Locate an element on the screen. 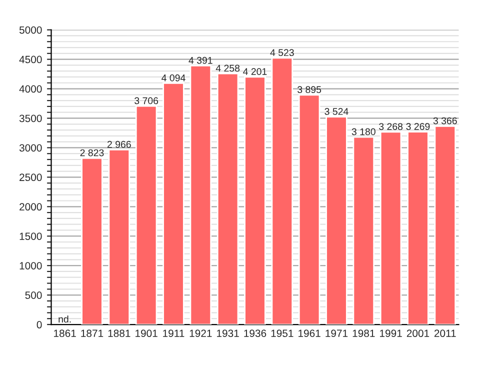  x-tick-label: 2011 is located at coordinates (445, 334).